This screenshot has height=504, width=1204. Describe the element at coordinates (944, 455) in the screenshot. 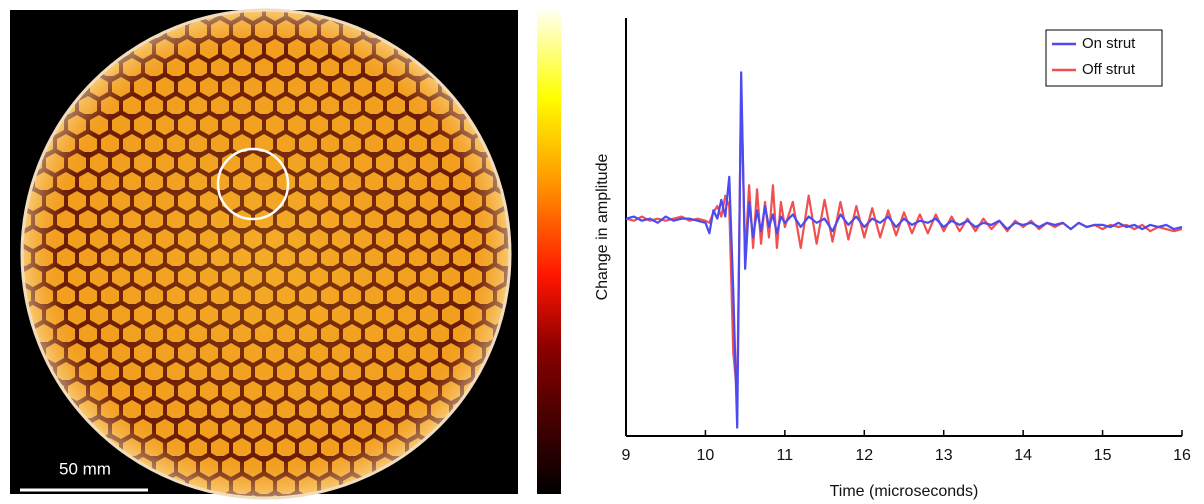

I see `x-tick-label: 13` at that location.